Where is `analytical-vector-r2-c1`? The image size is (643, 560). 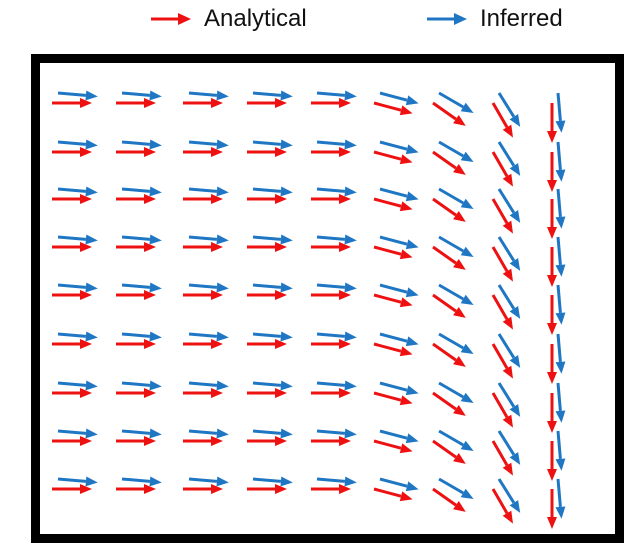
analytical-vector-r2-c1 is located at coordinates (136, 199).